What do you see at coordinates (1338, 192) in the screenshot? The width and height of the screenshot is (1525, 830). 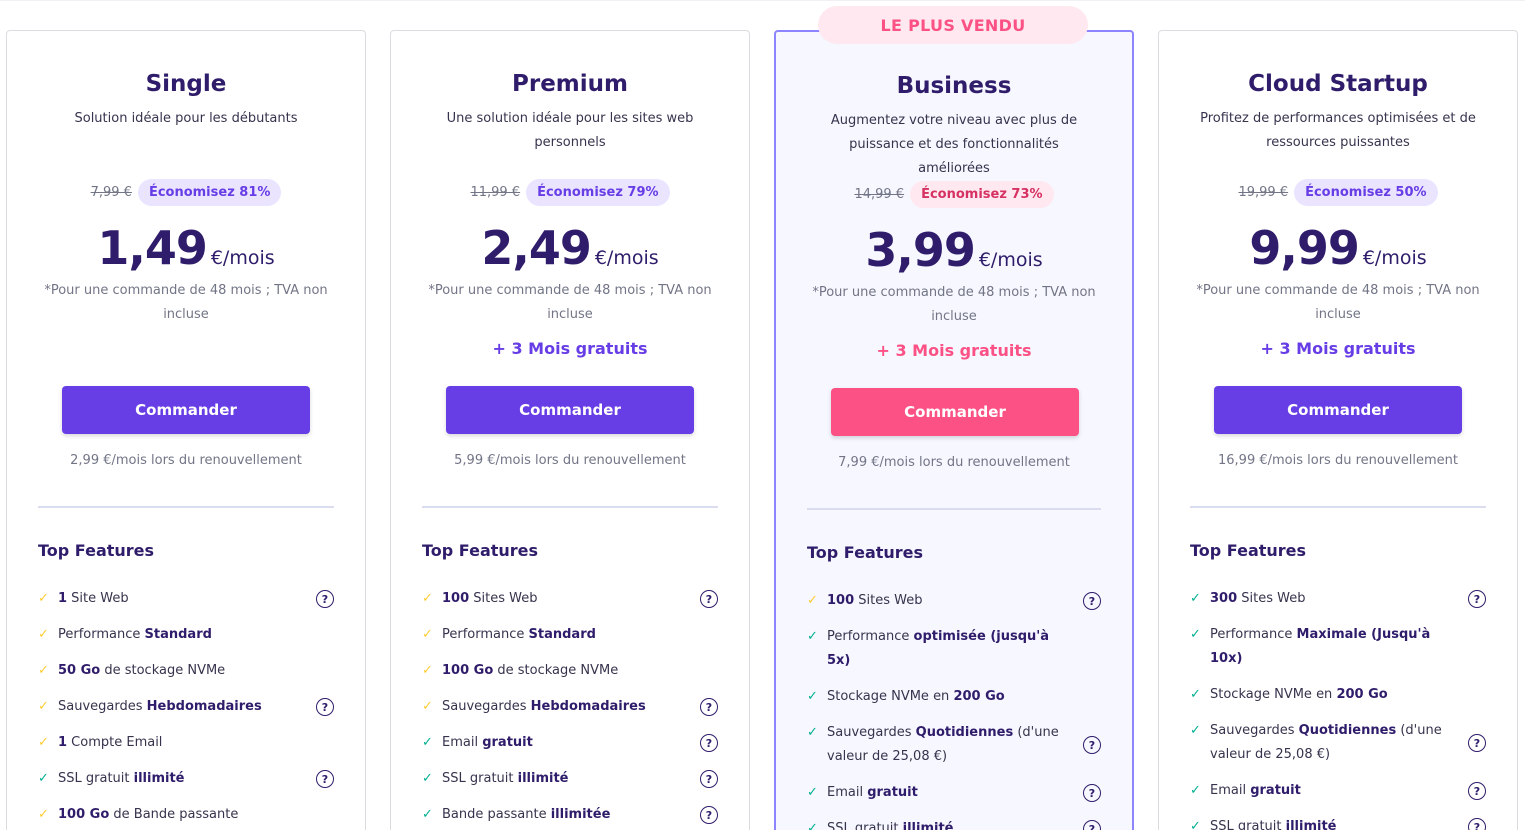 I see `price-comparison: 19,99 € Économisez 50%` at bounding box center [1338, 192].